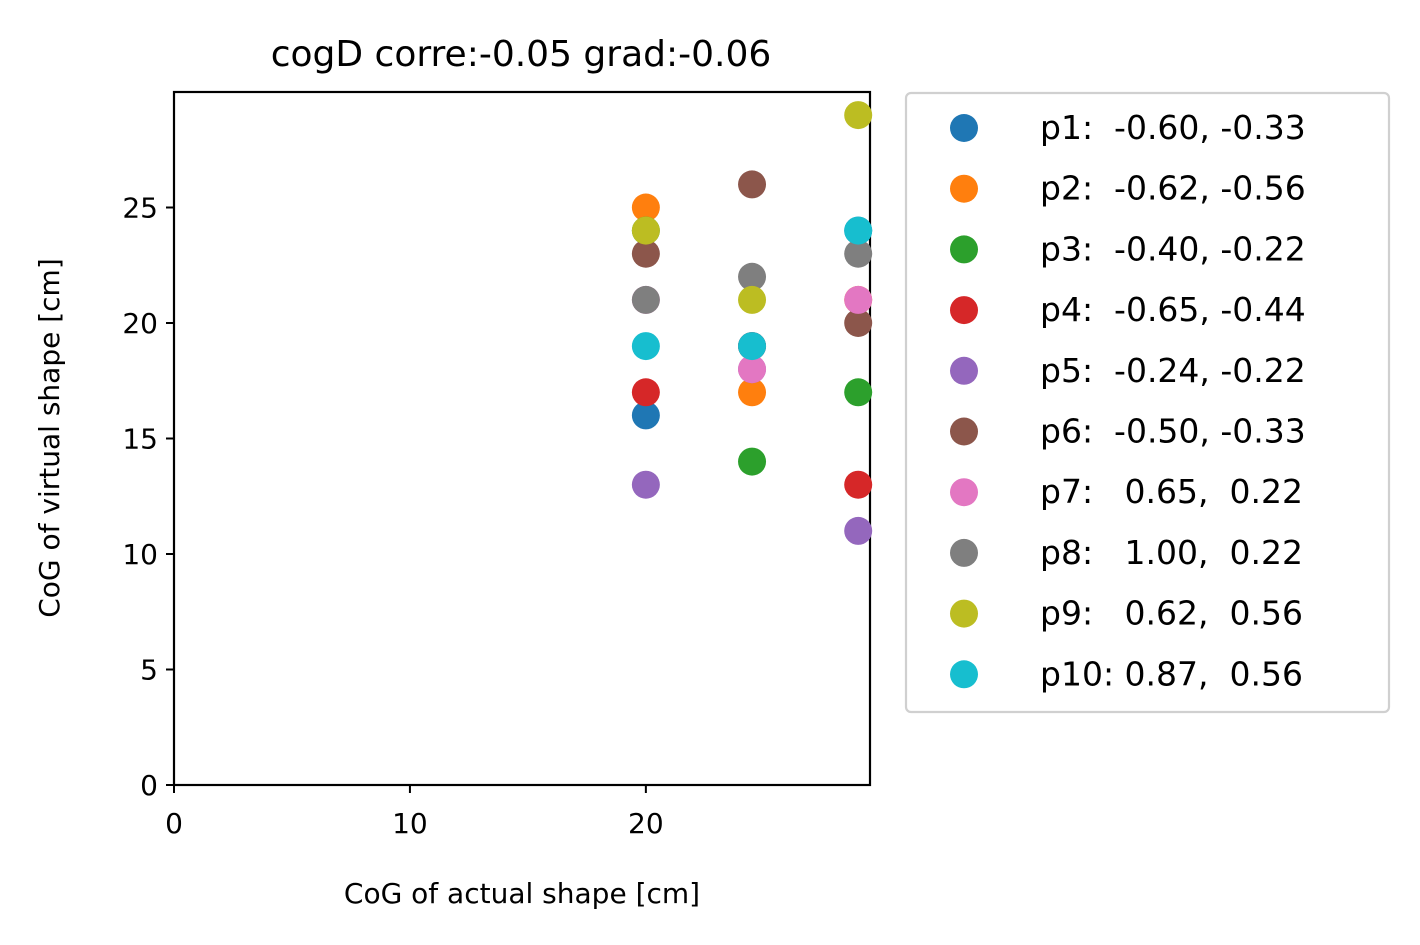 Image resolution: width=1420 pixels, height=945 pixels. Describe the element at coordinates (964, 492) in the screenshot. I see `legend-marker-p7` at that location.